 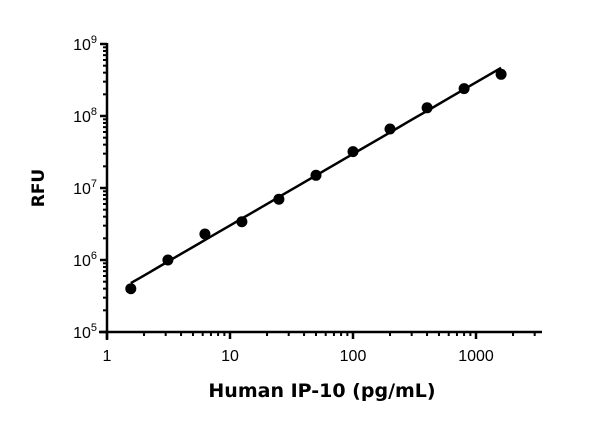 I want to click on x-axis-title: Human IP-10 (pg/mL), so click(x=321, y=391).